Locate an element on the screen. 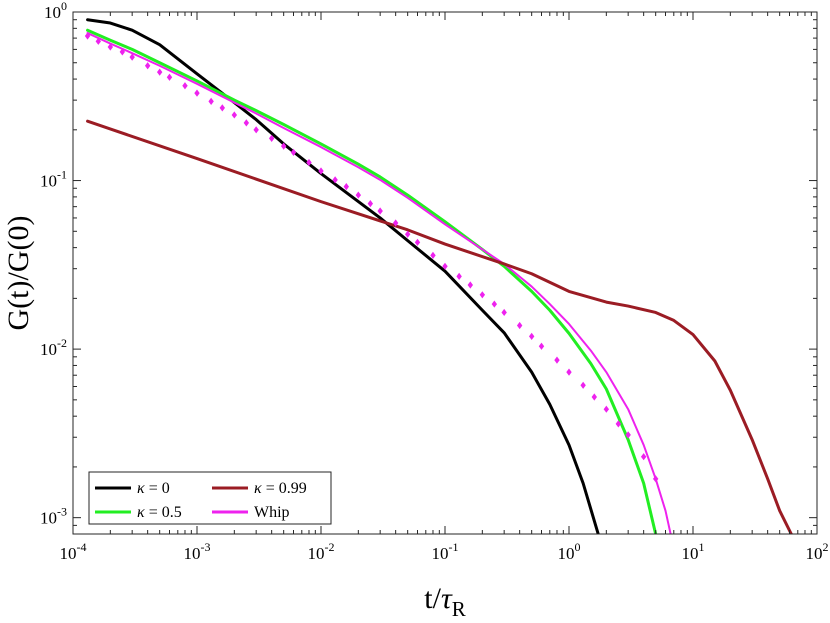 The height and width of the screenshot is (623, 830). legend-label: κ = 0 is located at coordinates (153, 488).